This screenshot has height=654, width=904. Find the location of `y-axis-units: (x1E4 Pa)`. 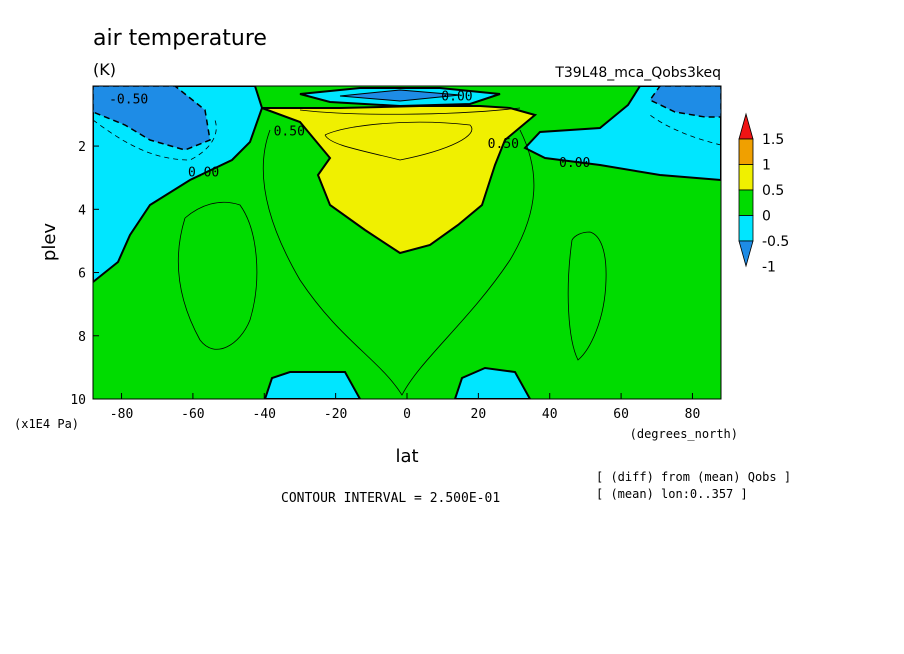

y-axis-units: (x1E4 Pa) is located at coordinates (46, 424).